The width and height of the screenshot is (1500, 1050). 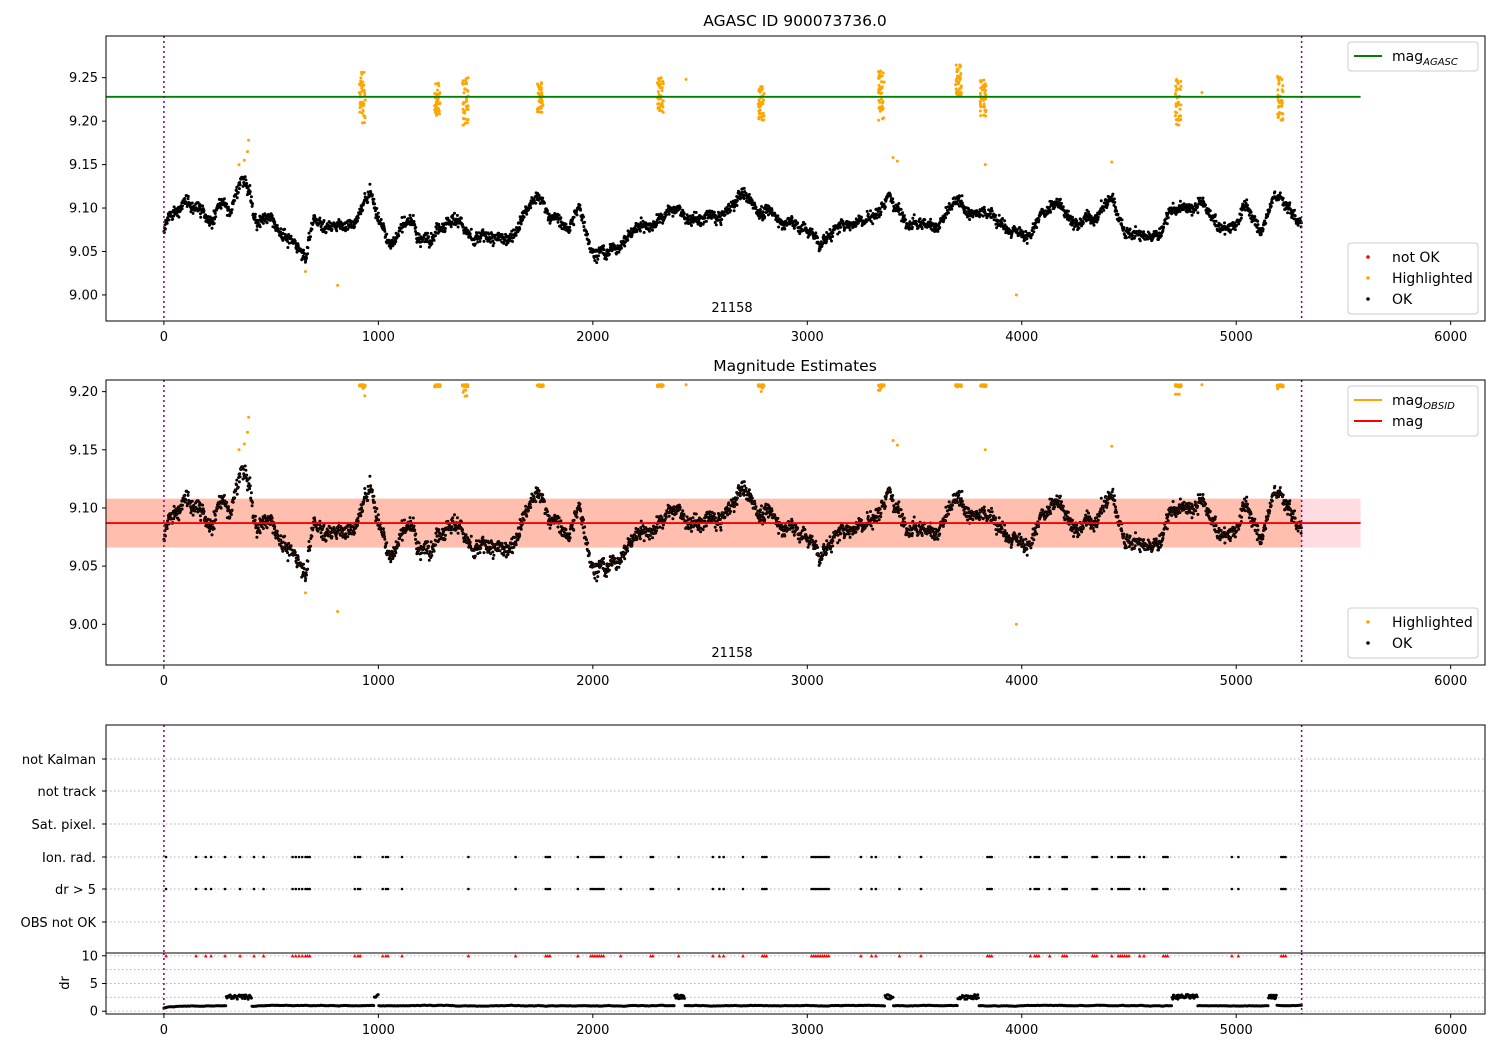 I want to click on dr-axis-label: dr, so click(x=65, y=983).